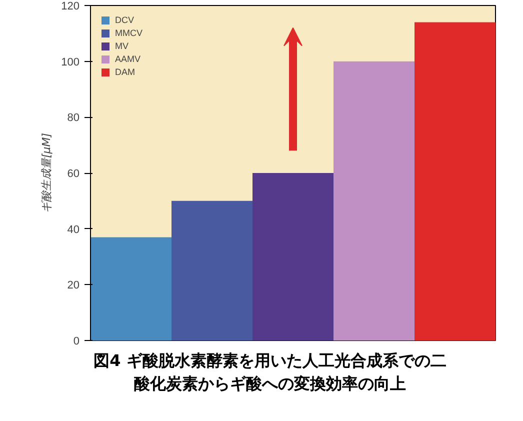  What do you see at coordinates (73, 230) in the screenshot?
I see `y-tick-label: 40` at bounding box center [73, 230].